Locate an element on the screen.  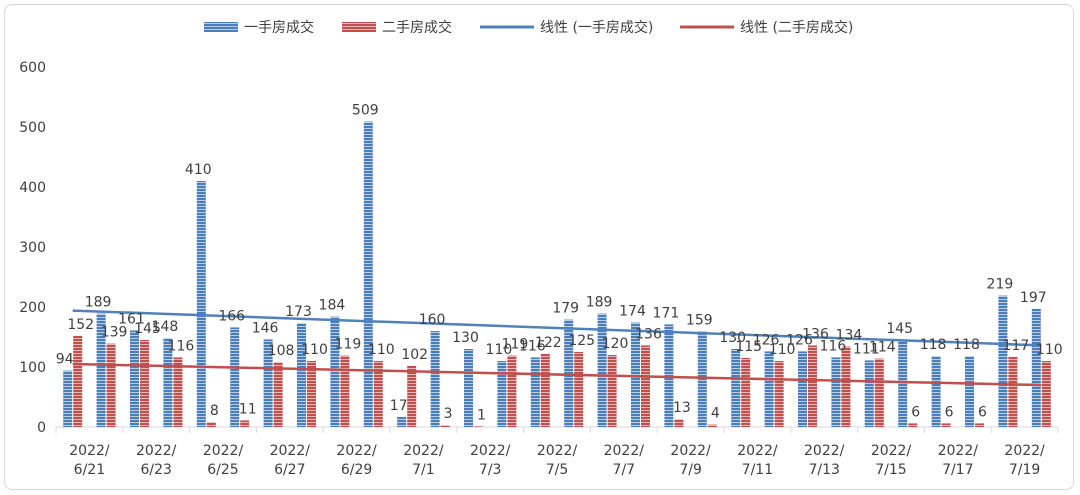
data-label-series-1: 171 is located at coordinates (666, 313).